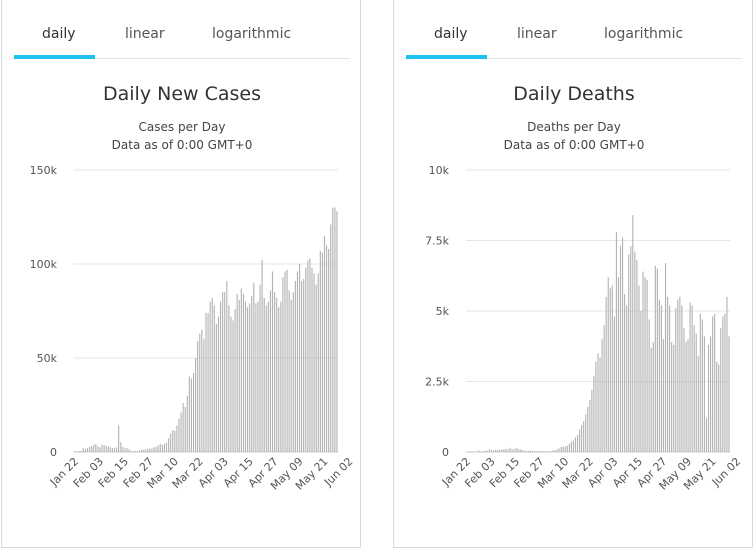 This screenshot has height=554, width=755. What do you see at coordinates (439, 170) in the screenshot?
I see `y-tick-label: 10k` at bounding box center [439, 170].